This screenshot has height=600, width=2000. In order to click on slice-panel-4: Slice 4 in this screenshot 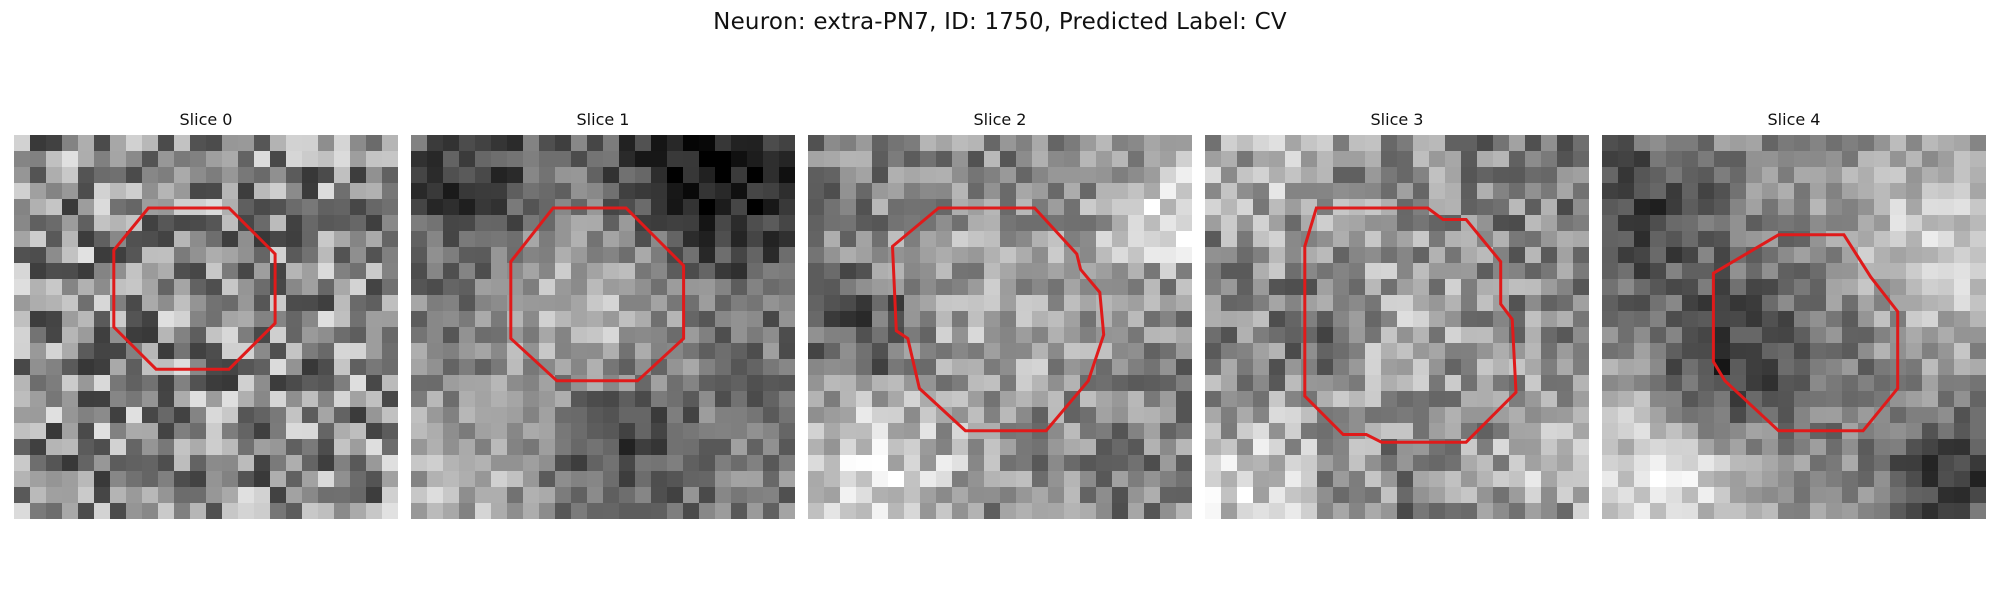, I will do `click(1794, 313)`.